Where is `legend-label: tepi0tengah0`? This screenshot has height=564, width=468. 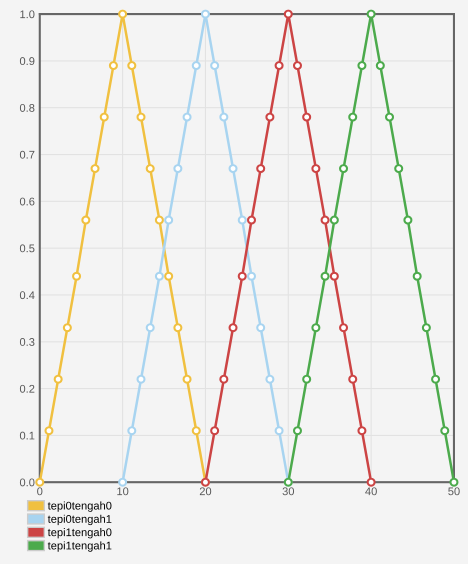 legend-label: tepi0tengah0 is located at coordinates (80, 506).